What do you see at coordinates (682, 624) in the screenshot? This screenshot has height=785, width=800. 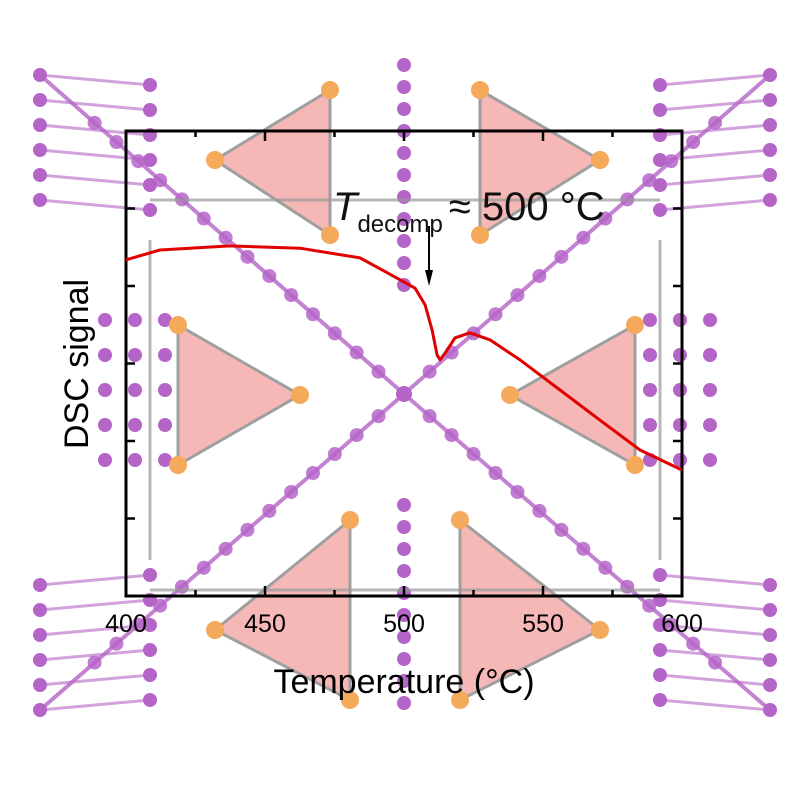 I see `x-tick-label: 600` at bounding box center [682, 624].